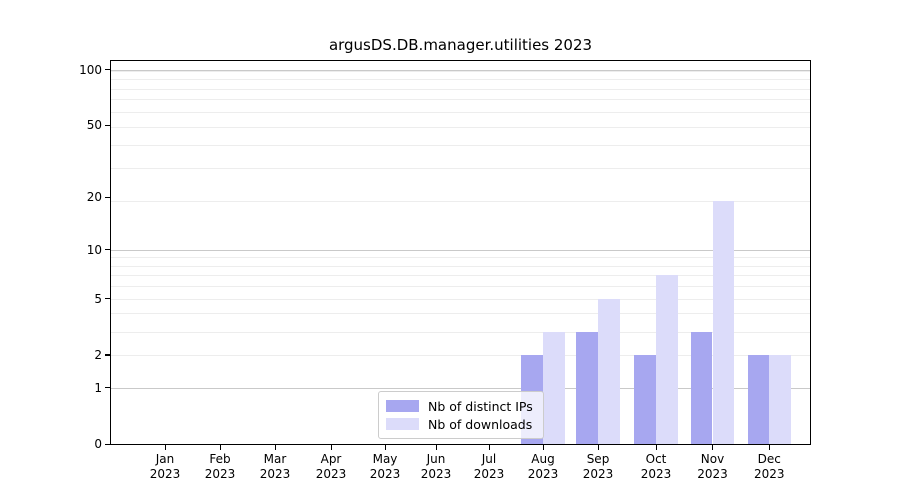 This screenshot has height=500, width=900. I want to click on x-tick-may, so click(385, 447).